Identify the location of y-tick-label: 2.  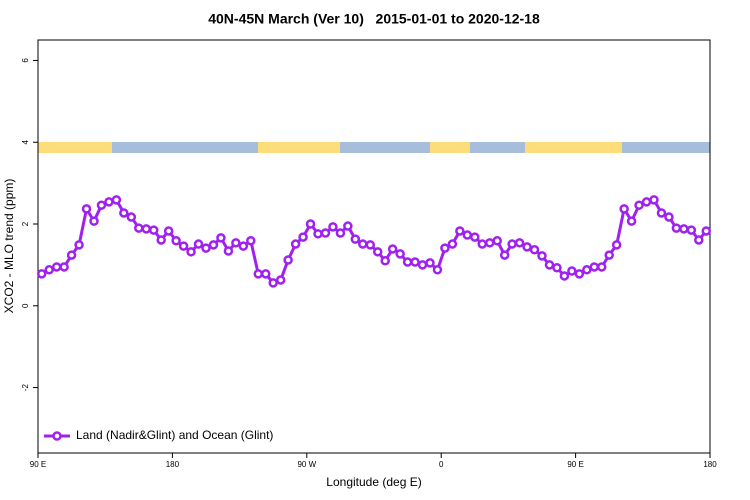
(25, 223).